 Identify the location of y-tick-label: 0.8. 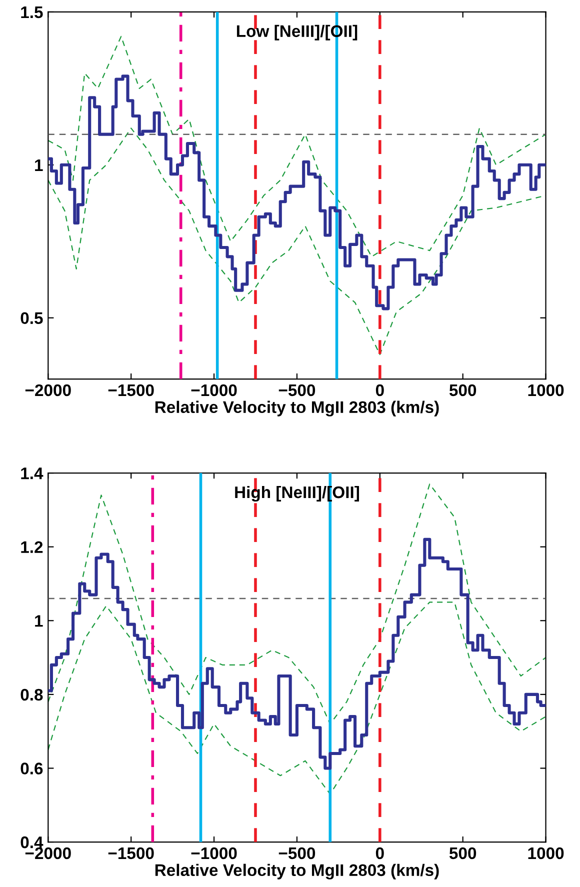
(31, 694).